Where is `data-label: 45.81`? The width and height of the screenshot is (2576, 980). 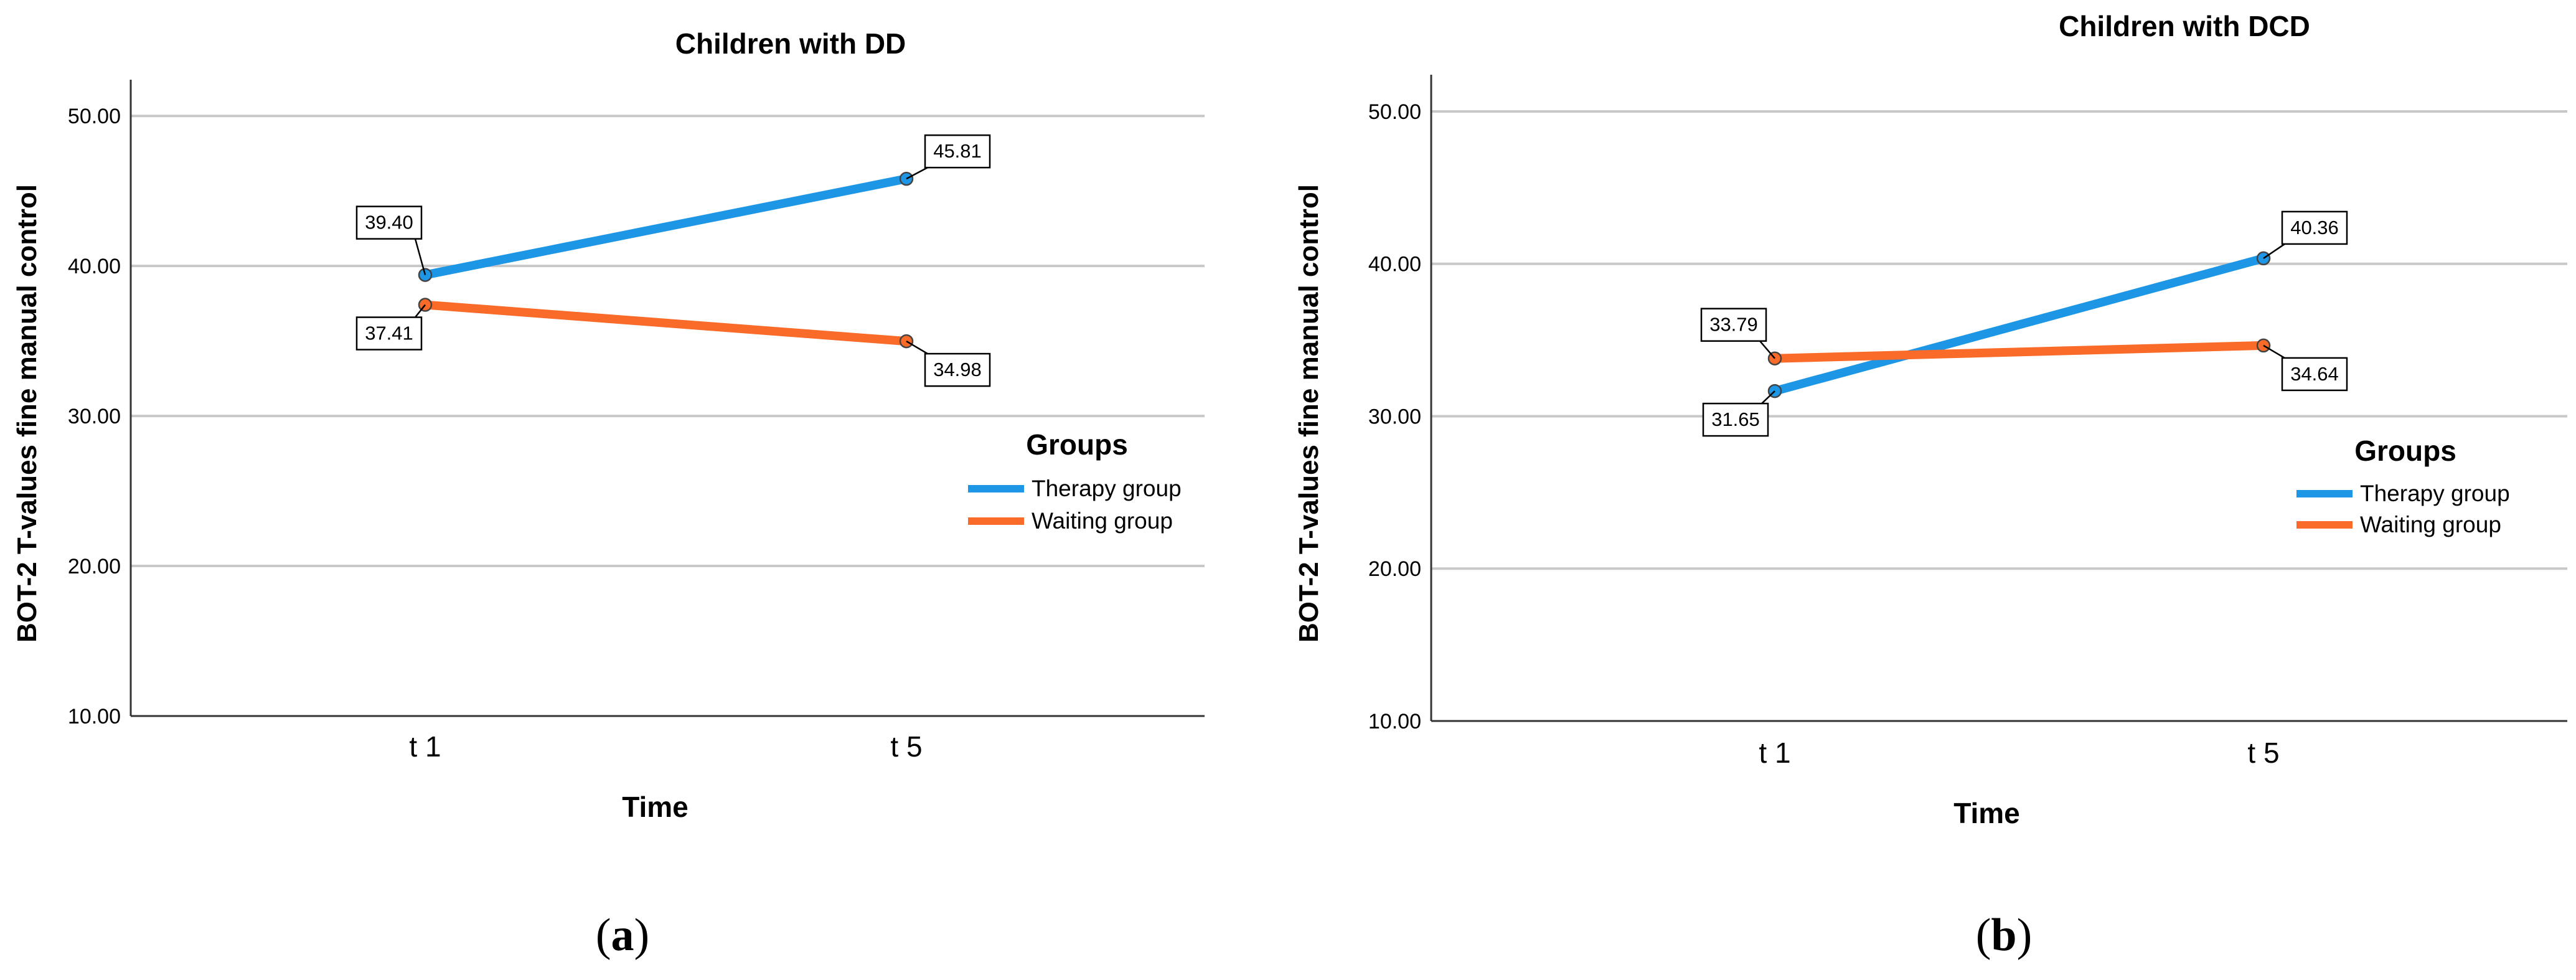
data-label: 45.81 is located at coordinates (957, 151).